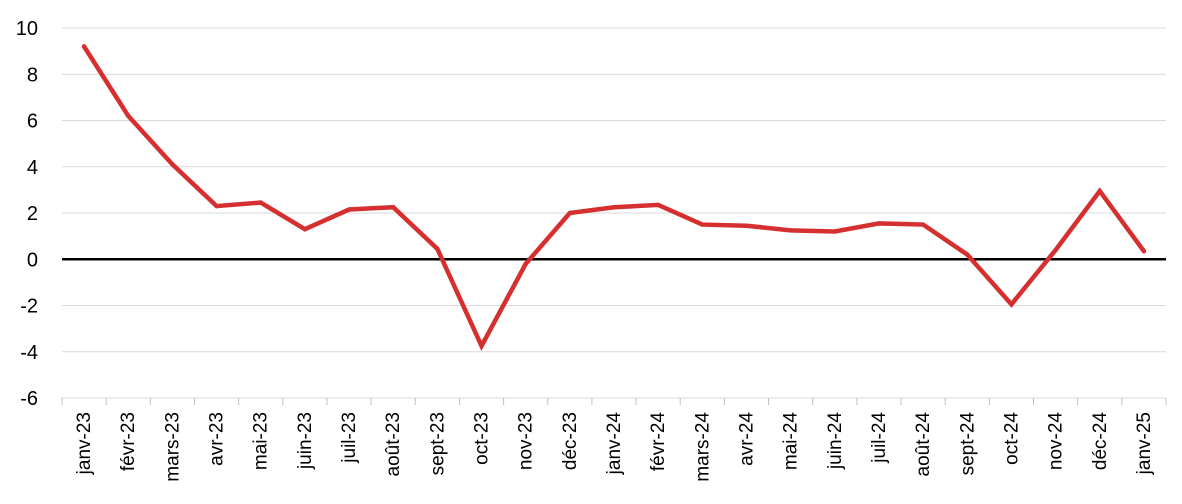 The height and width of the screenshot is (504, 1182). What do you see at coordinates (835, 441) in the screenshot?
I see `x-tick-label: juin-24` at bounding box center [835, 441].